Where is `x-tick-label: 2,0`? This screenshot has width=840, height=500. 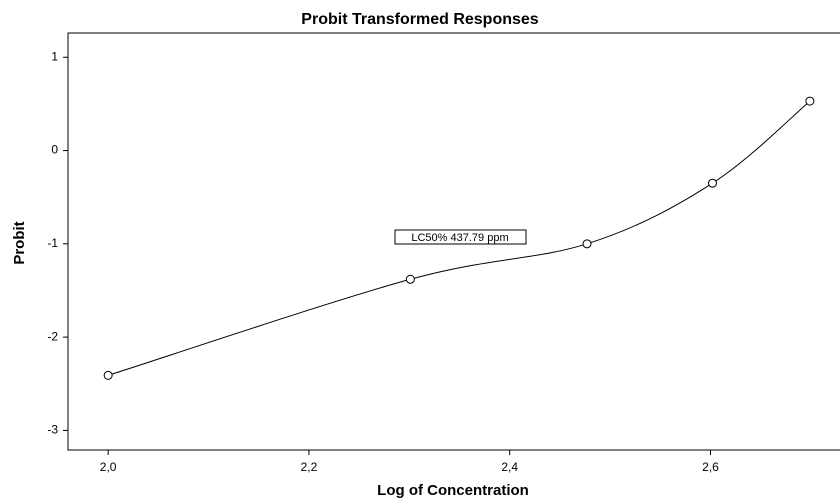
x-tick-label: 2,0 is located at coordinates (108, 467).